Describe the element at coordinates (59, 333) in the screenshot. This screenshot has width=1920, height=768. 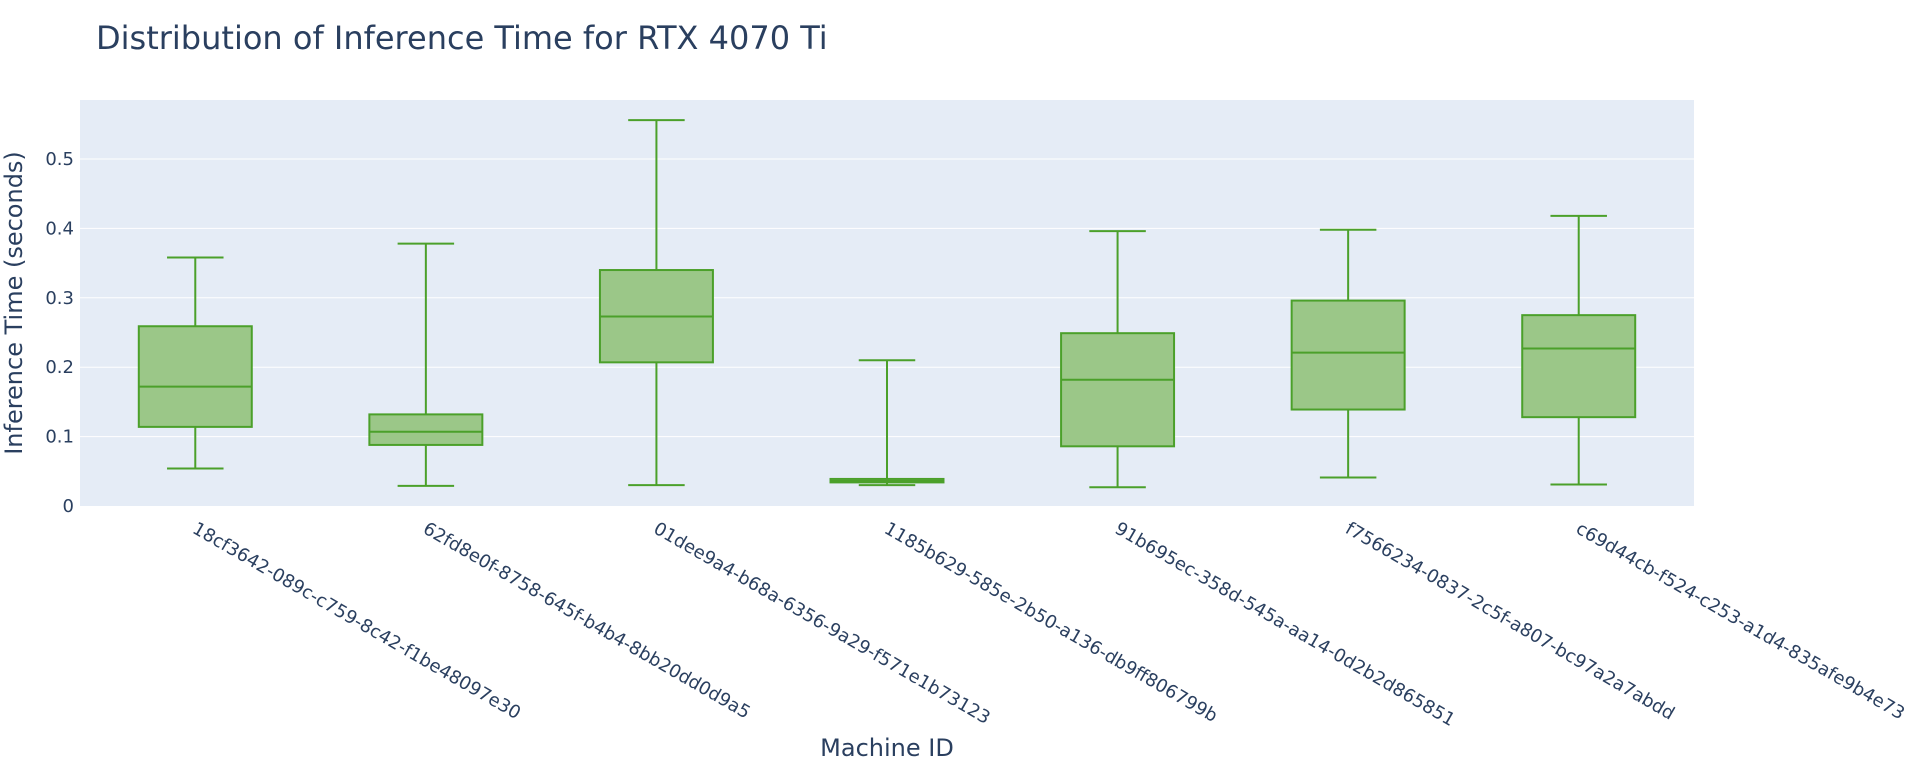
I see `y-axis-ticks: 0 0.1 0.2 0.3 0.4 0.5` at that location.